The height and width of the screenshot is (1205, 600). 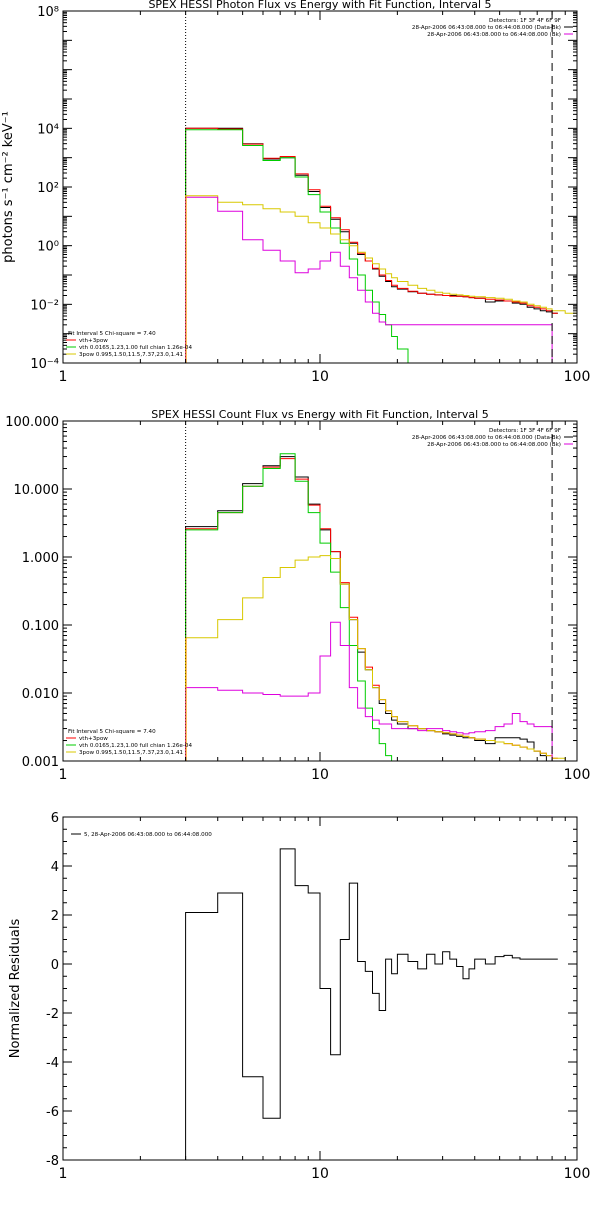 I want to click on series-black-line, so click(x=371, y=245).